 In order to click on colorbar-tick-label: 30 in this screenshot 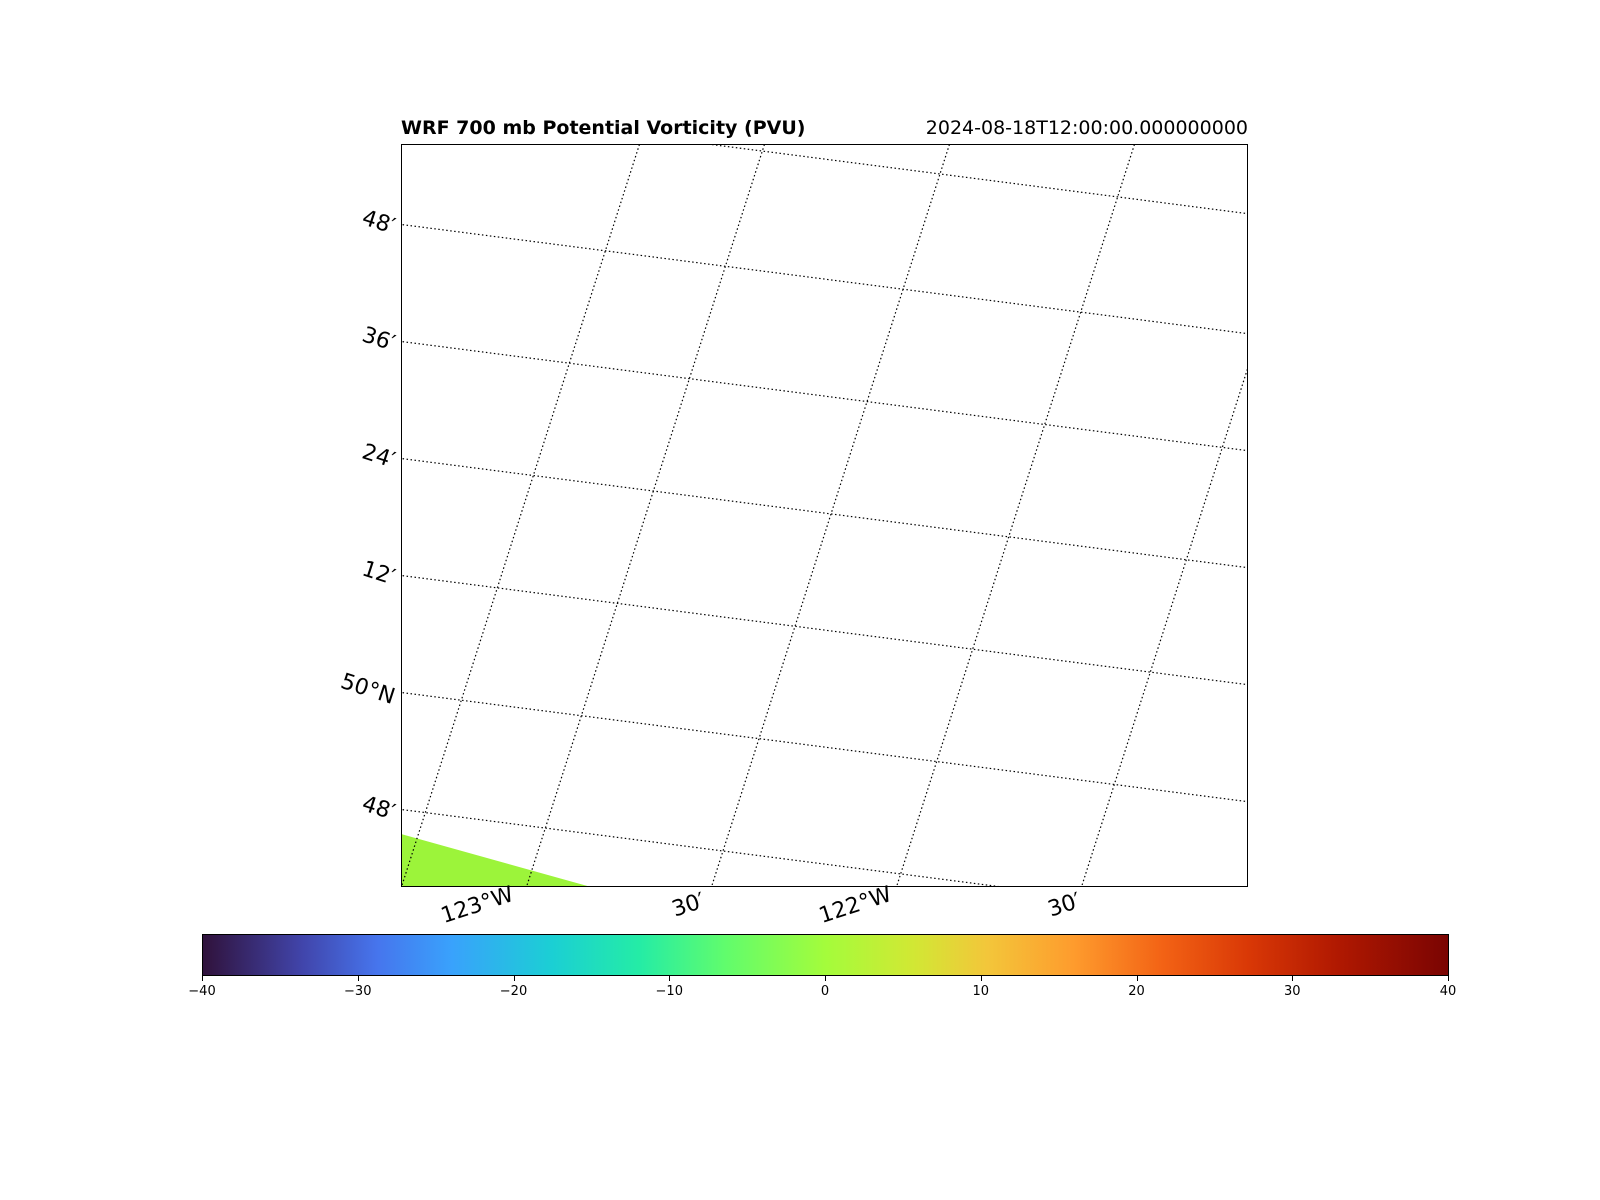, I will do `click(1292, 991)`.